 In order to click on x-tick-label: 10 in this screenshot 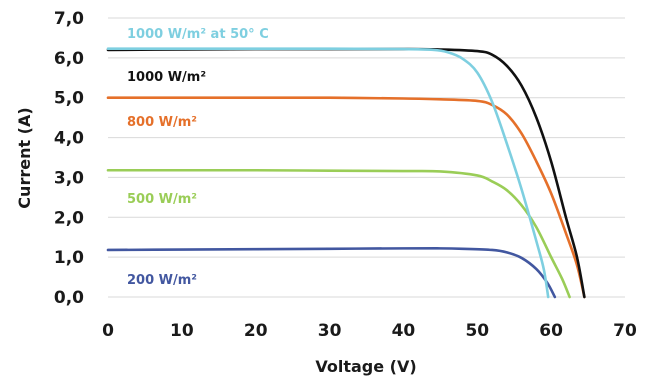, I will do `click(182, 331)`.